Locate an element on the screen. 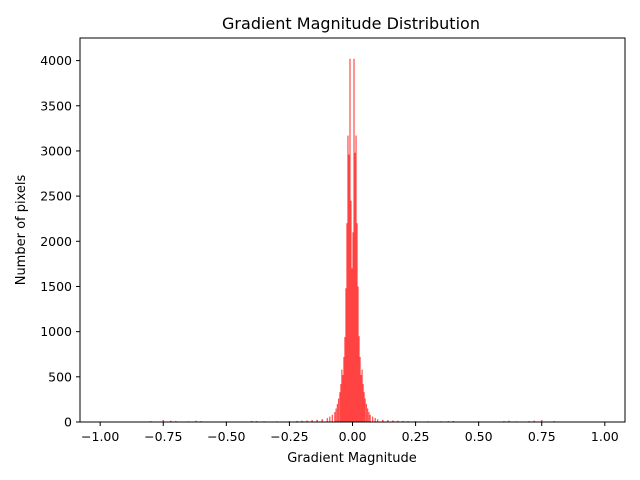 This screenshot has width=640, height=480. x-tick-label: −0.25 is located at coordinates (289, 436).